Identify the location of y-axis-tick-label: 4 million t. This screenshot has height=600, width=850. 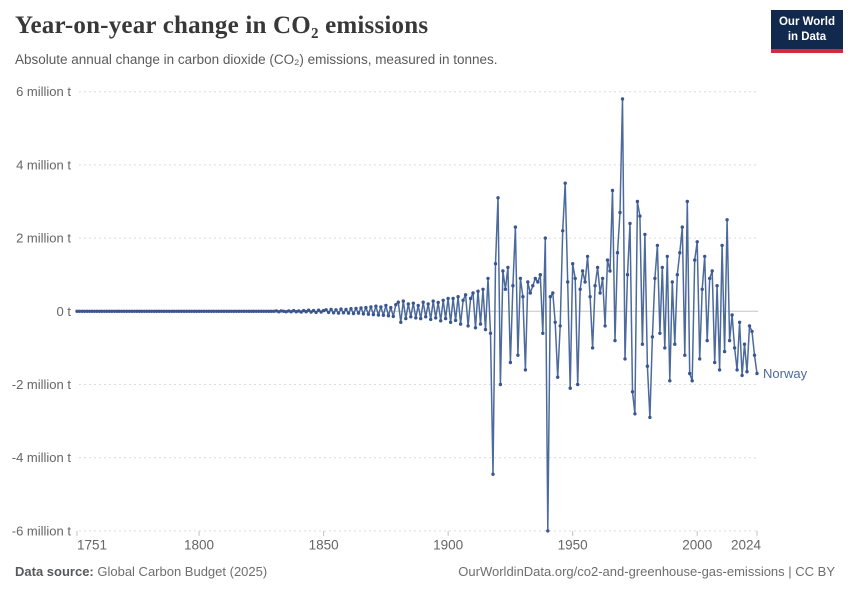
(43, 164).